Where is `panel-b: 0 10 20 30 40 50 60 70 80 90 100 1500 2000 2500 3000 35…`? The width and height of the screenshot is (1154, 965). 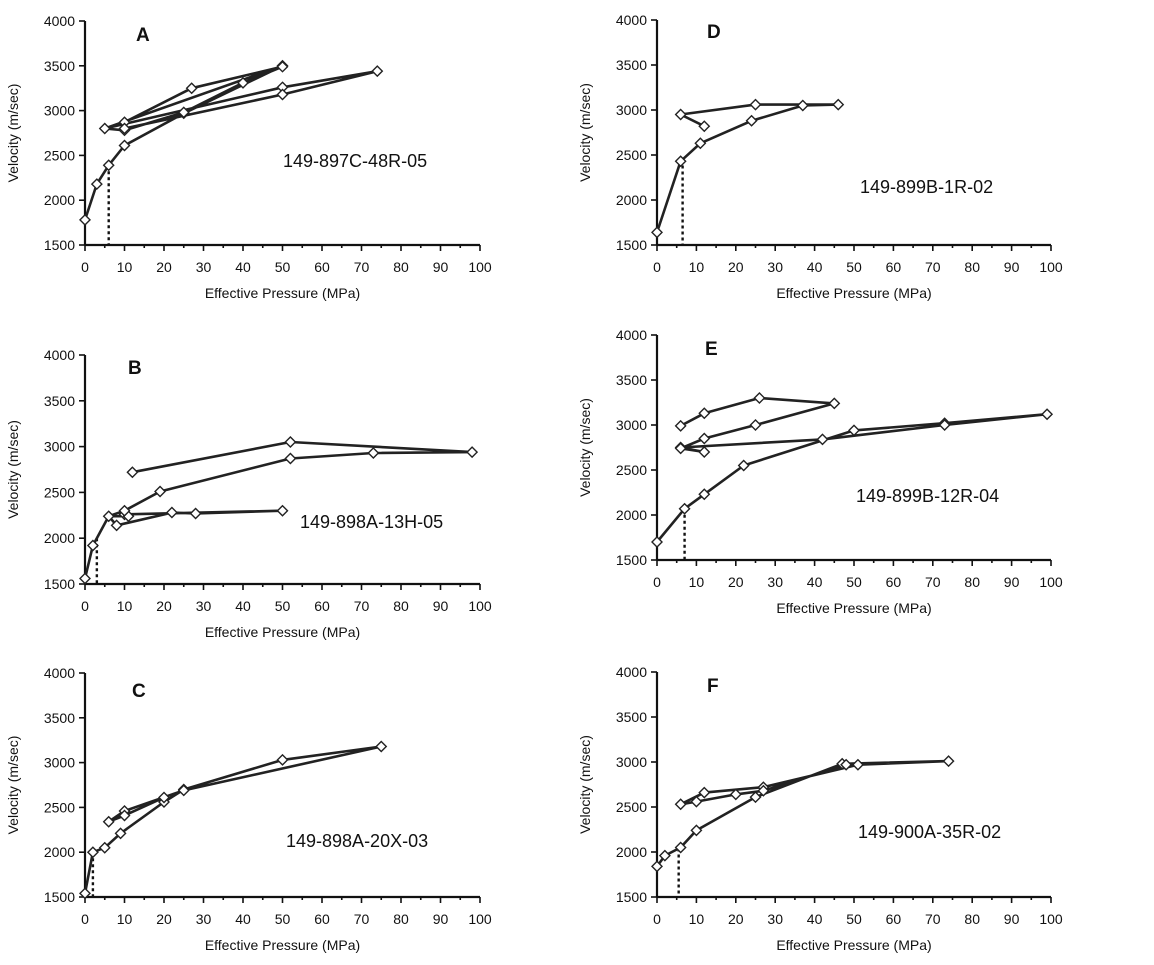 panel-b: 0 10 20 30 40 50 60 70 80 90 100 1500 2000 2500 3000 35… is located at coordinates (248, 493).